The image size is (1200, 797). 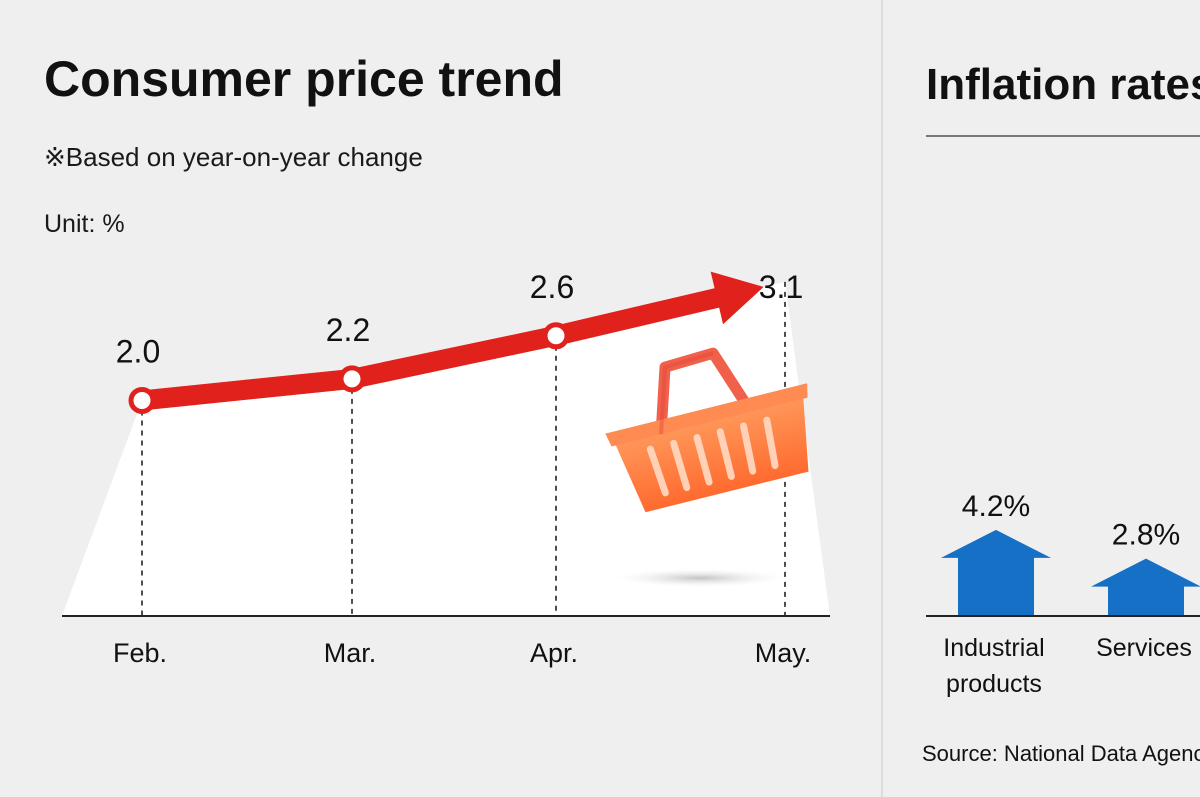 I want to click on chart-title: Consumer price trend, so click(x=304, y=79).